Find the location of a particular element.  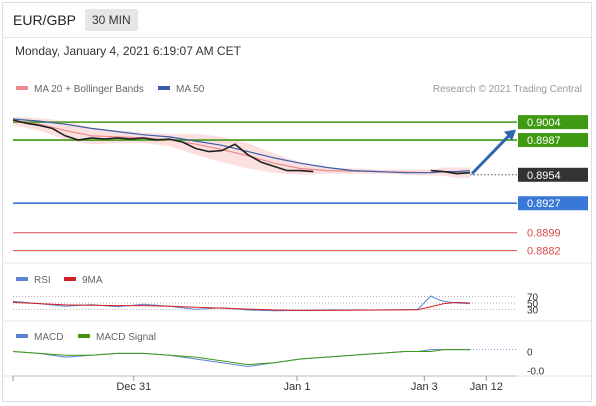

x-tick-label: Jan 1 is located at coordinates (297, 387).